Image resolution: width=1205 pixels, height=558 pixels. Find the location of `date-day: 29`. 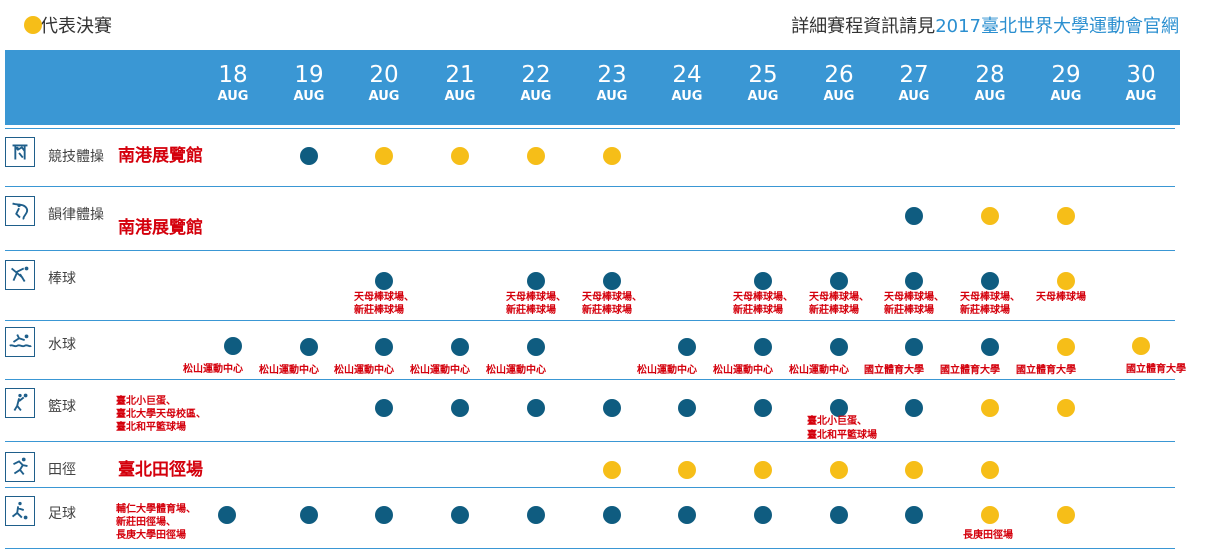

date-day: 29 is located at coordinates (1066, 75).